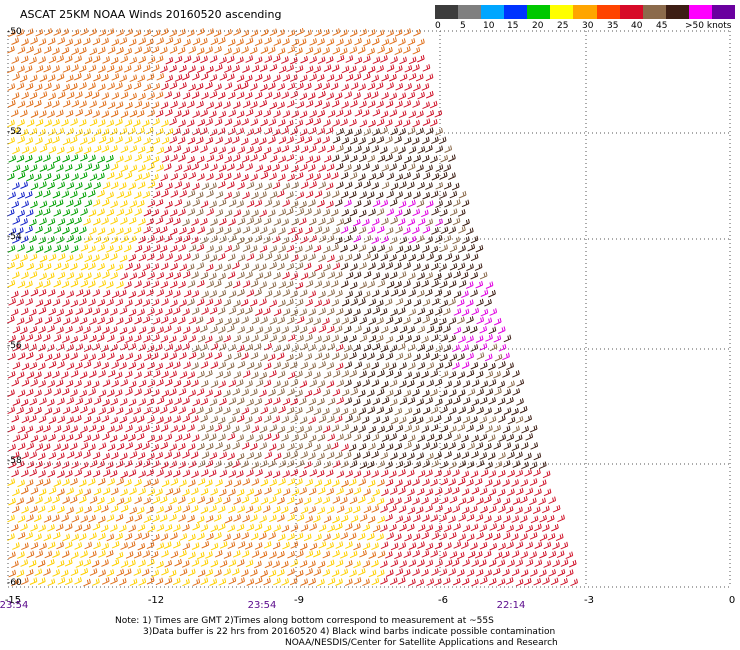  Describe the element at coordinates (438, 26) in the screenshot. I see `legend-label: 0` at that location.